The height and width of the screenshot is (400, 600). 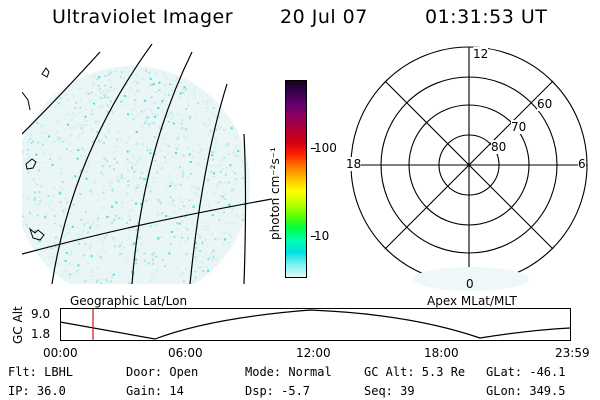 What do you see at coordinates (36, 154) in the screenshot?
I see `coastline` at bounding box center [36, 154].